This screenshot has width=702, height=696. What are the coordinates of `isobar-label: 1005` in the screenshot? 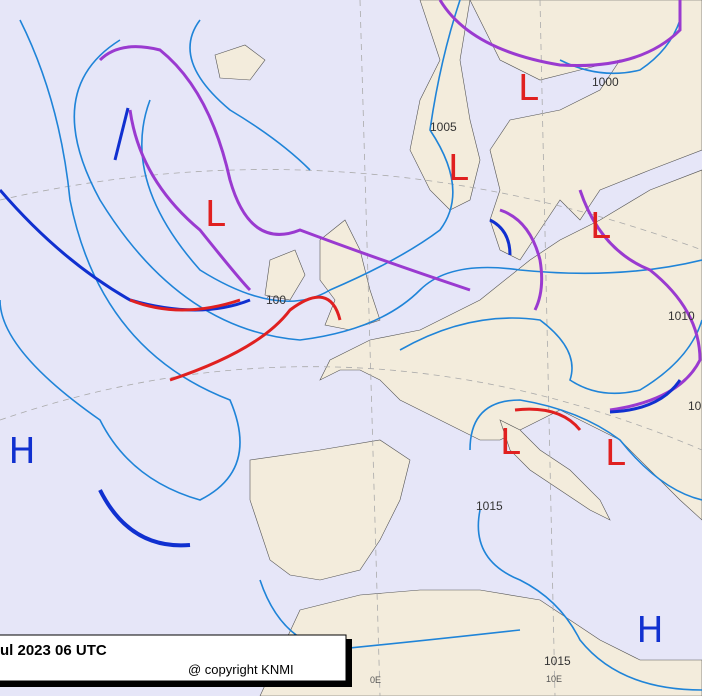 It's located at (443, 127).